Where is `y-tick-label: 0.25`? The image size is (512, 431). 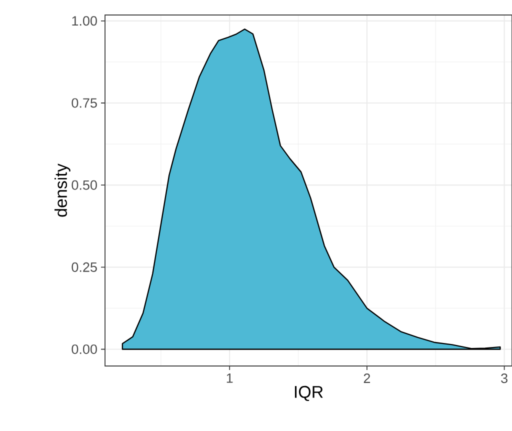
y-tick-label: 0.25 is located at coordinates (84, 267).